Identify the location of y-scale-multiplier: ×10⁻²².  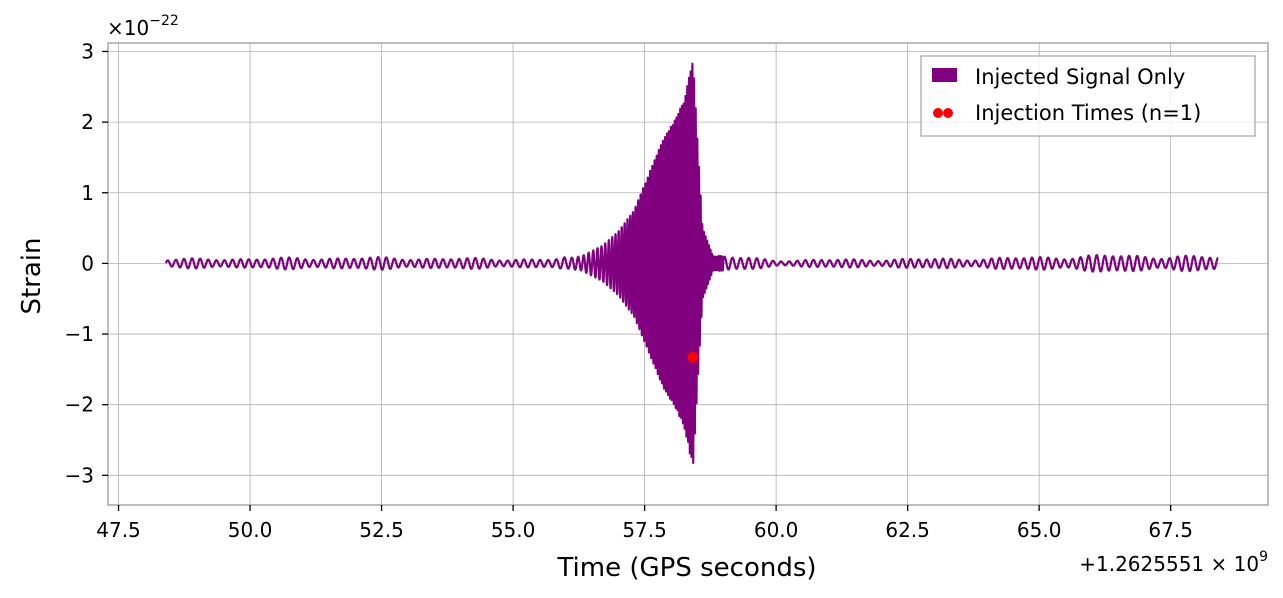
(143, 26).